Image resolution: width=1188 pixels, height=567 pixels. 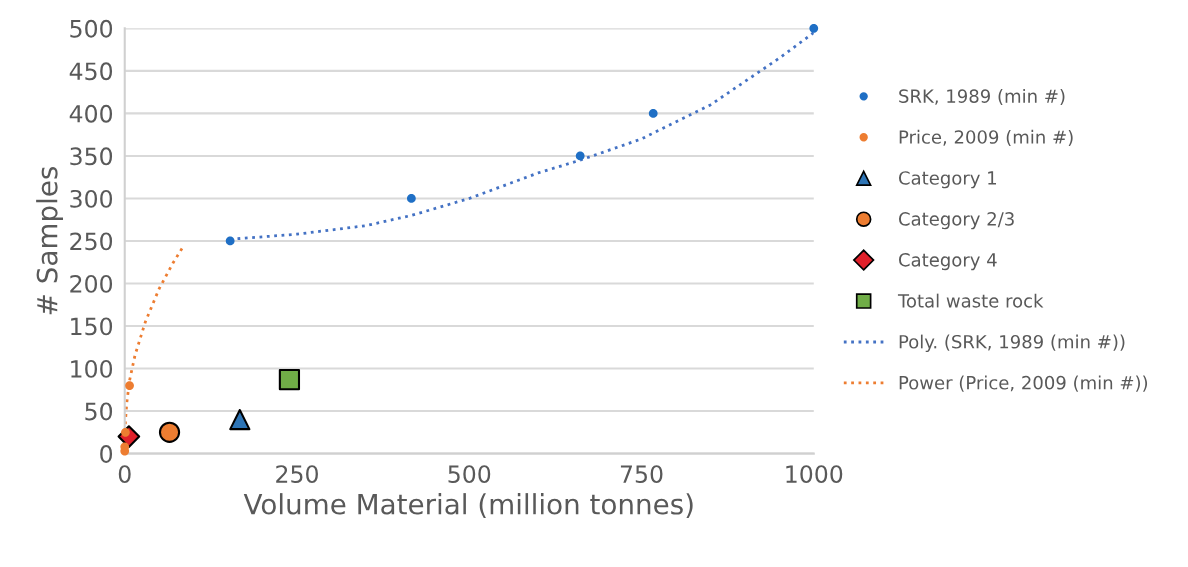 What do you see at coordinates (50, 240) in the screenshot?
I see `y-axis-title: # Samples` at bounding box center [50, 240].